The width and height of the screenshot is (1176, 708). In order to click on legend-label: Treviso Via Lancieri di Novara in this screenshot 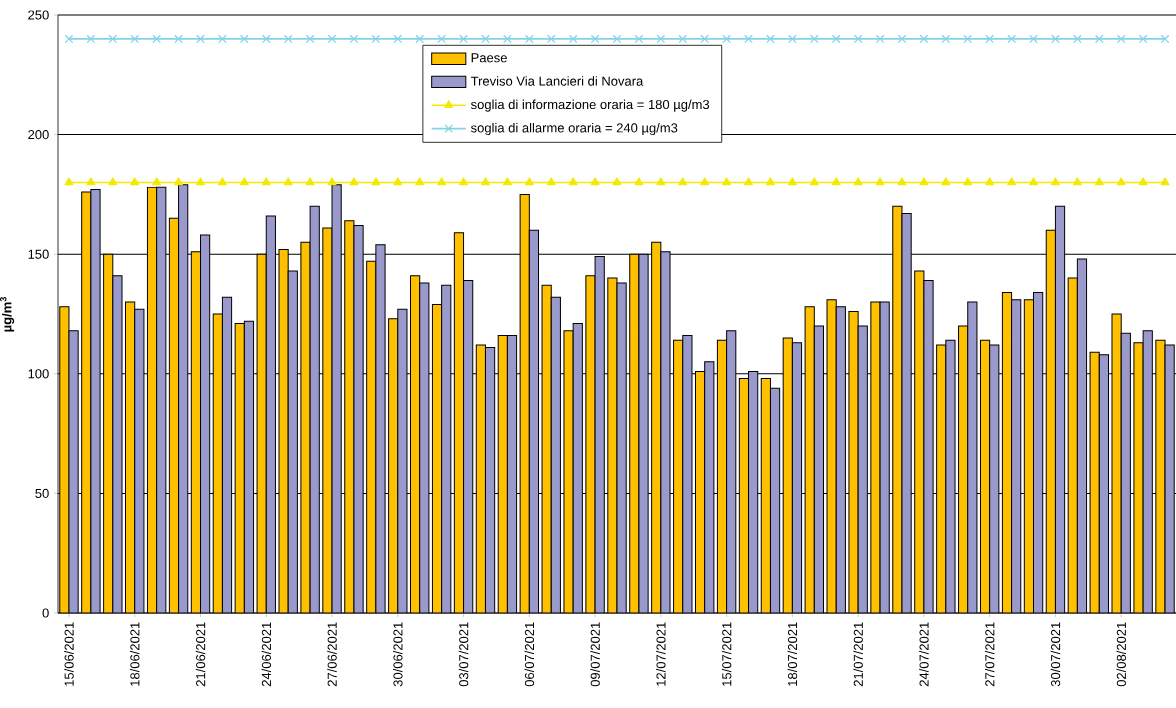, I will do `click(557, 81)`.